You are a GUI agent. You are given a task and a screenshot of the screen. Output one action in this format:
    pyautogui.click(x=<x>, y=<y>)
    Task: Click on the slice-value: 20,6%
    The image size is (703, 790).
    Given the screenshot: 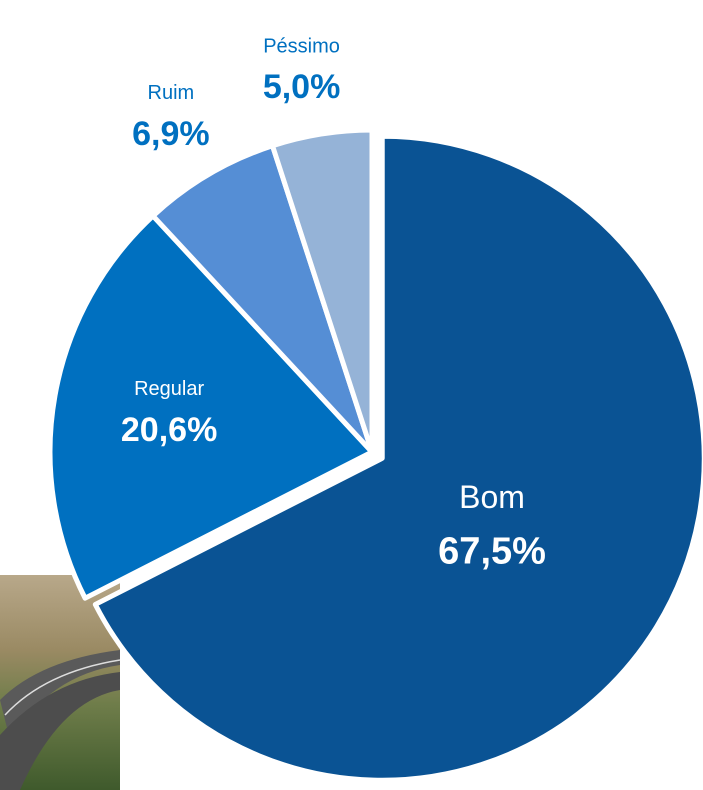 What is the action you would take?
    pyautogui.click(x=169, y=430)
    